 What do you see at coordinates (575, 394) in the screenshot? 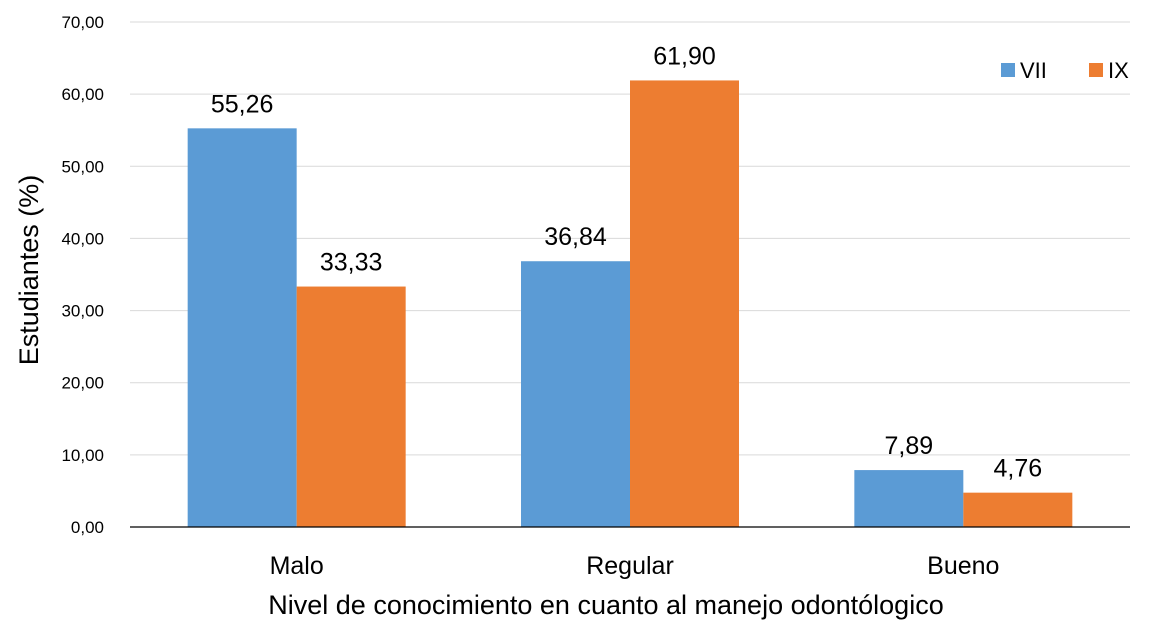
I see `bar-vii-regular` at bounding box center [575, 394].